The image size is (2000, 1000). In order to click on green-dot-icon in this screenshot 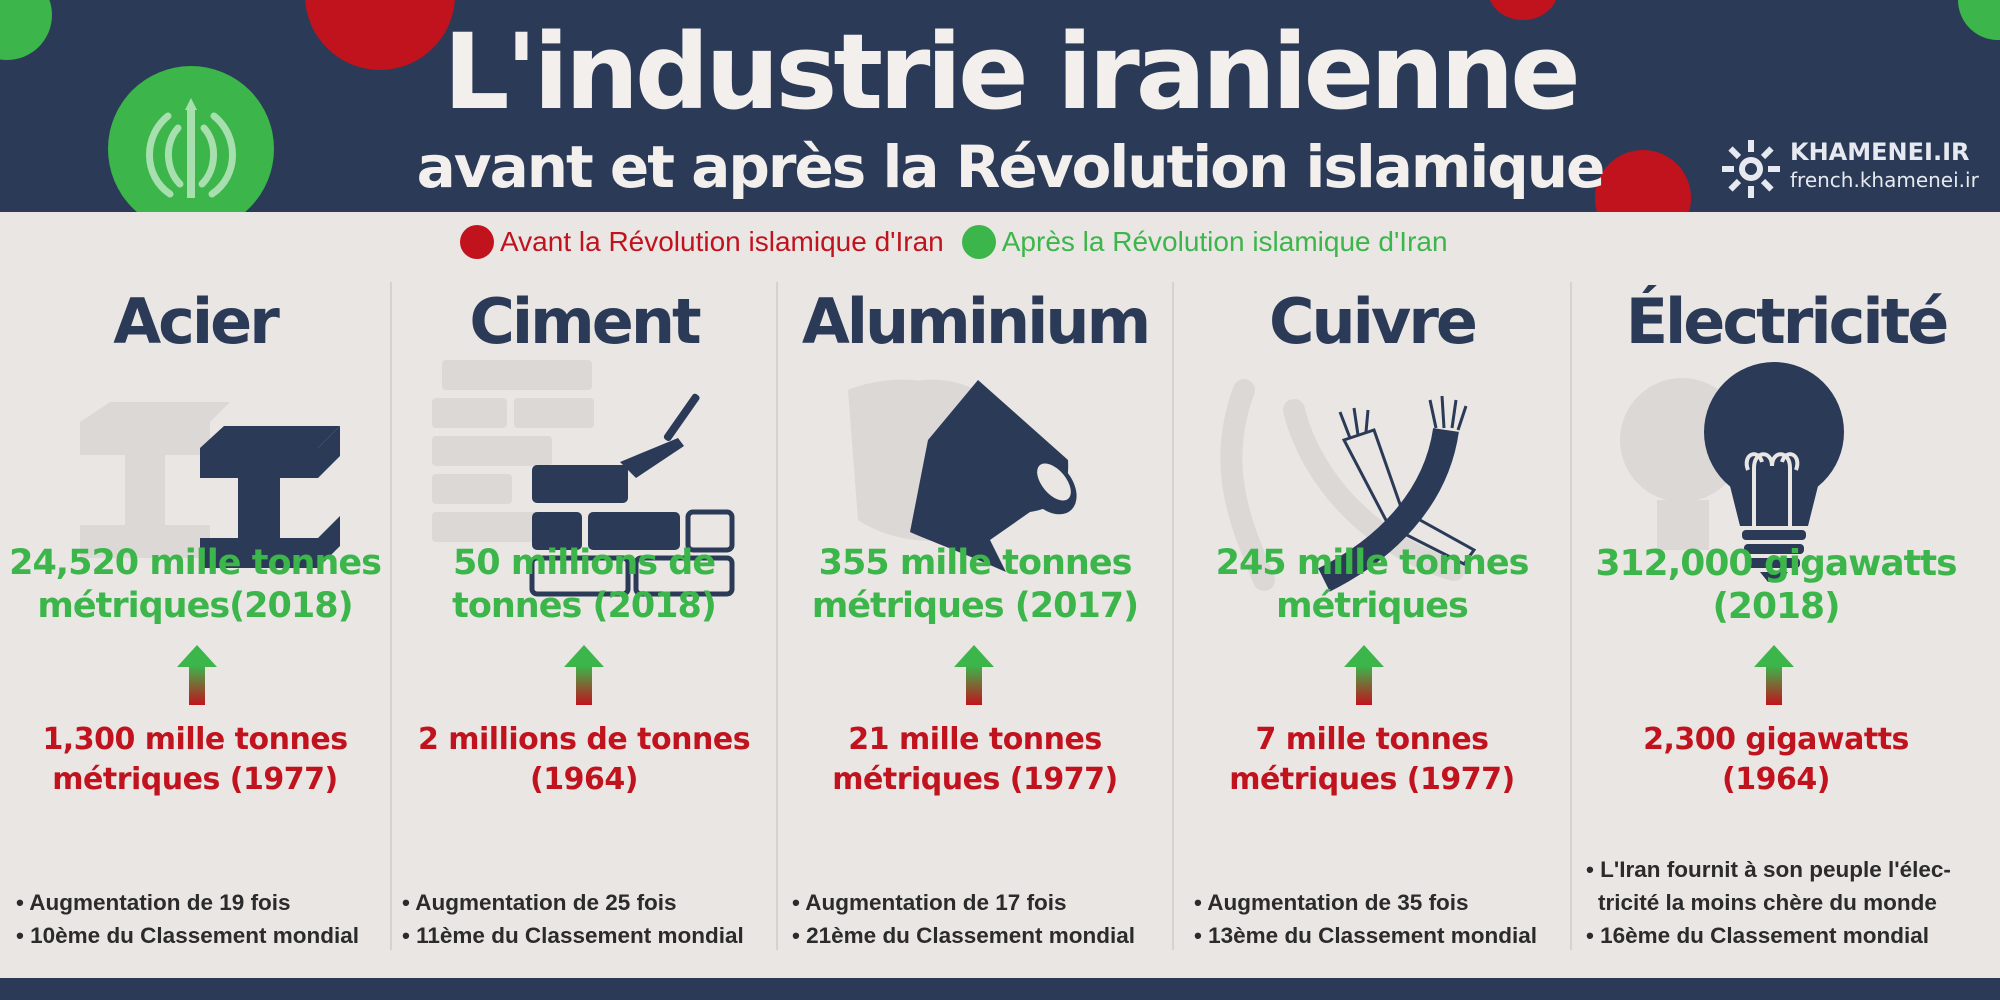, I will do `click(978, 242)`.